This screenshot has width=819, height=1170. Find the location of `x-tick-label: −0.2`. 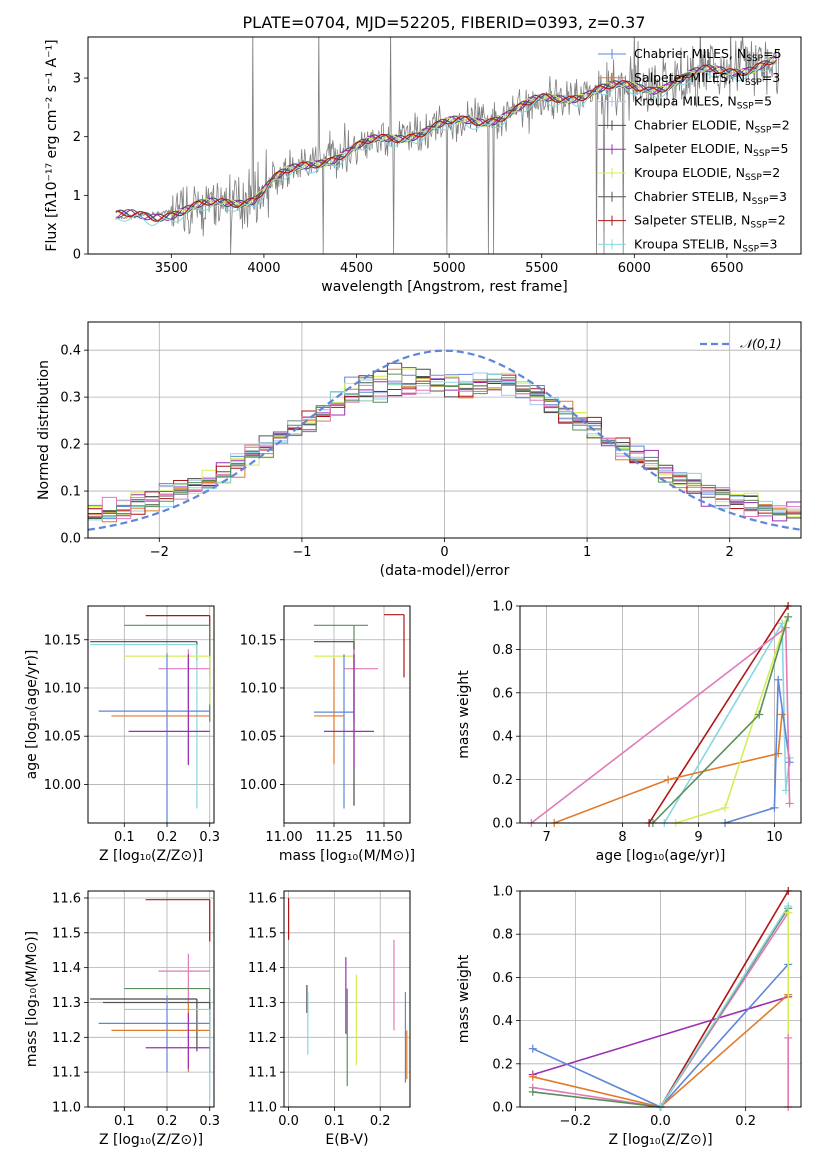

x-tick-label: −0.2 is located at coordinates (576, 1121).